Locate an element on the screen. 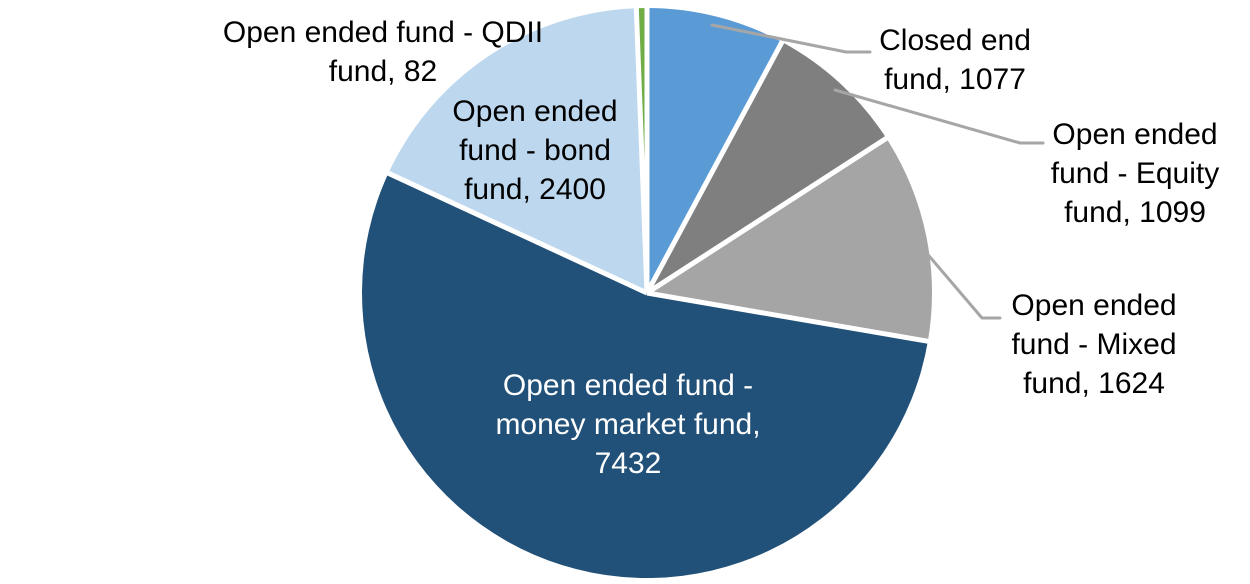  label-line: fund, 82 is located at coordinates (383, 71).